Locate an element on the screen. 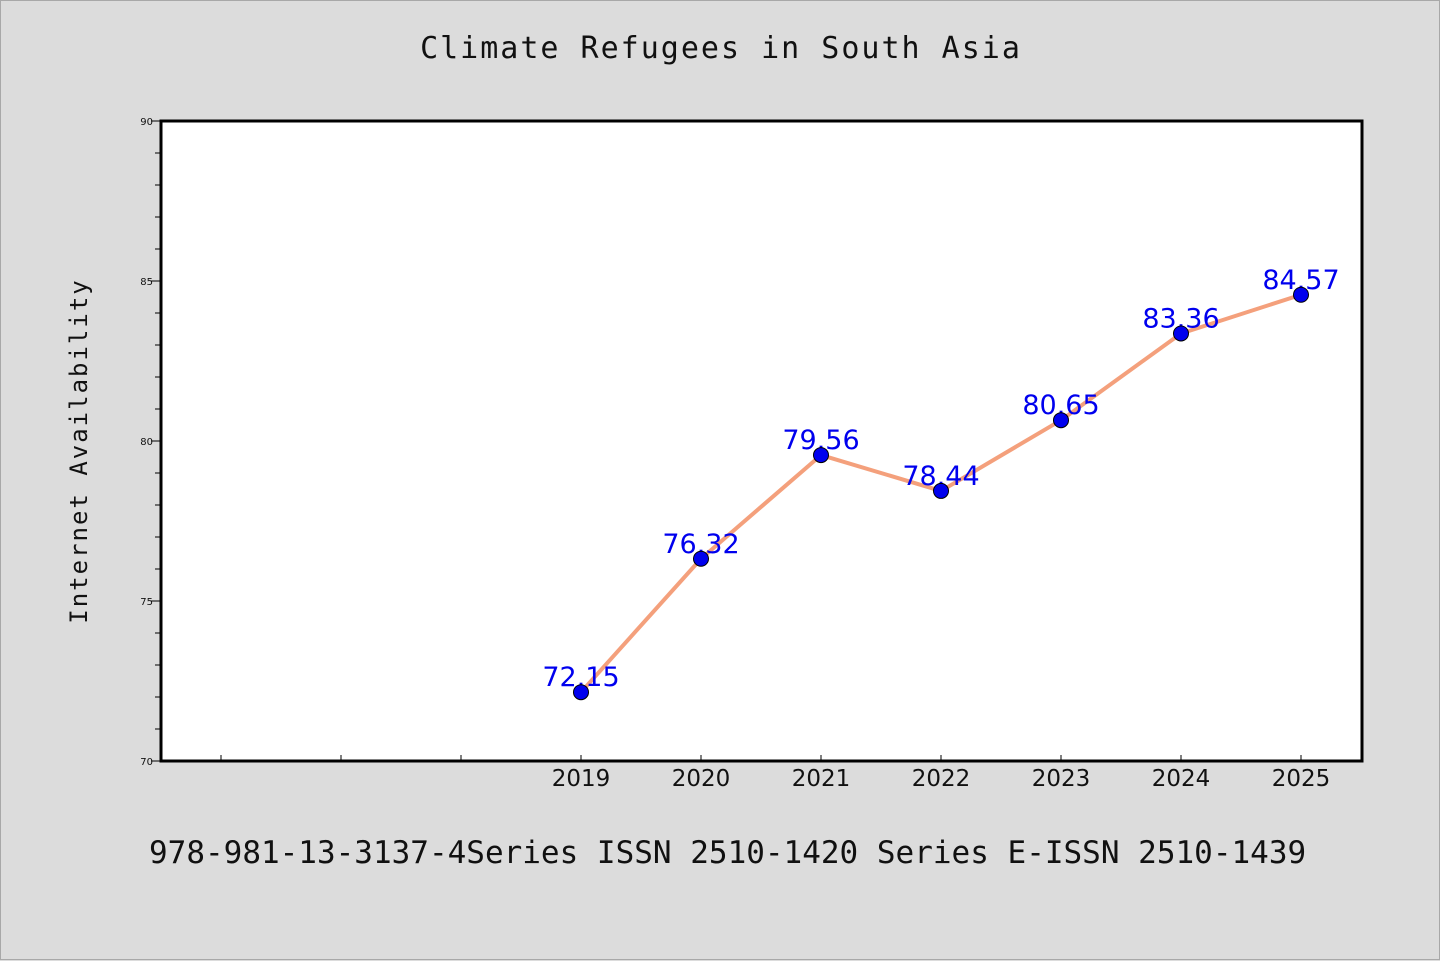 The image size is (1440, 961). x-tick-label: 2020 is located at coordinates (701, 779).